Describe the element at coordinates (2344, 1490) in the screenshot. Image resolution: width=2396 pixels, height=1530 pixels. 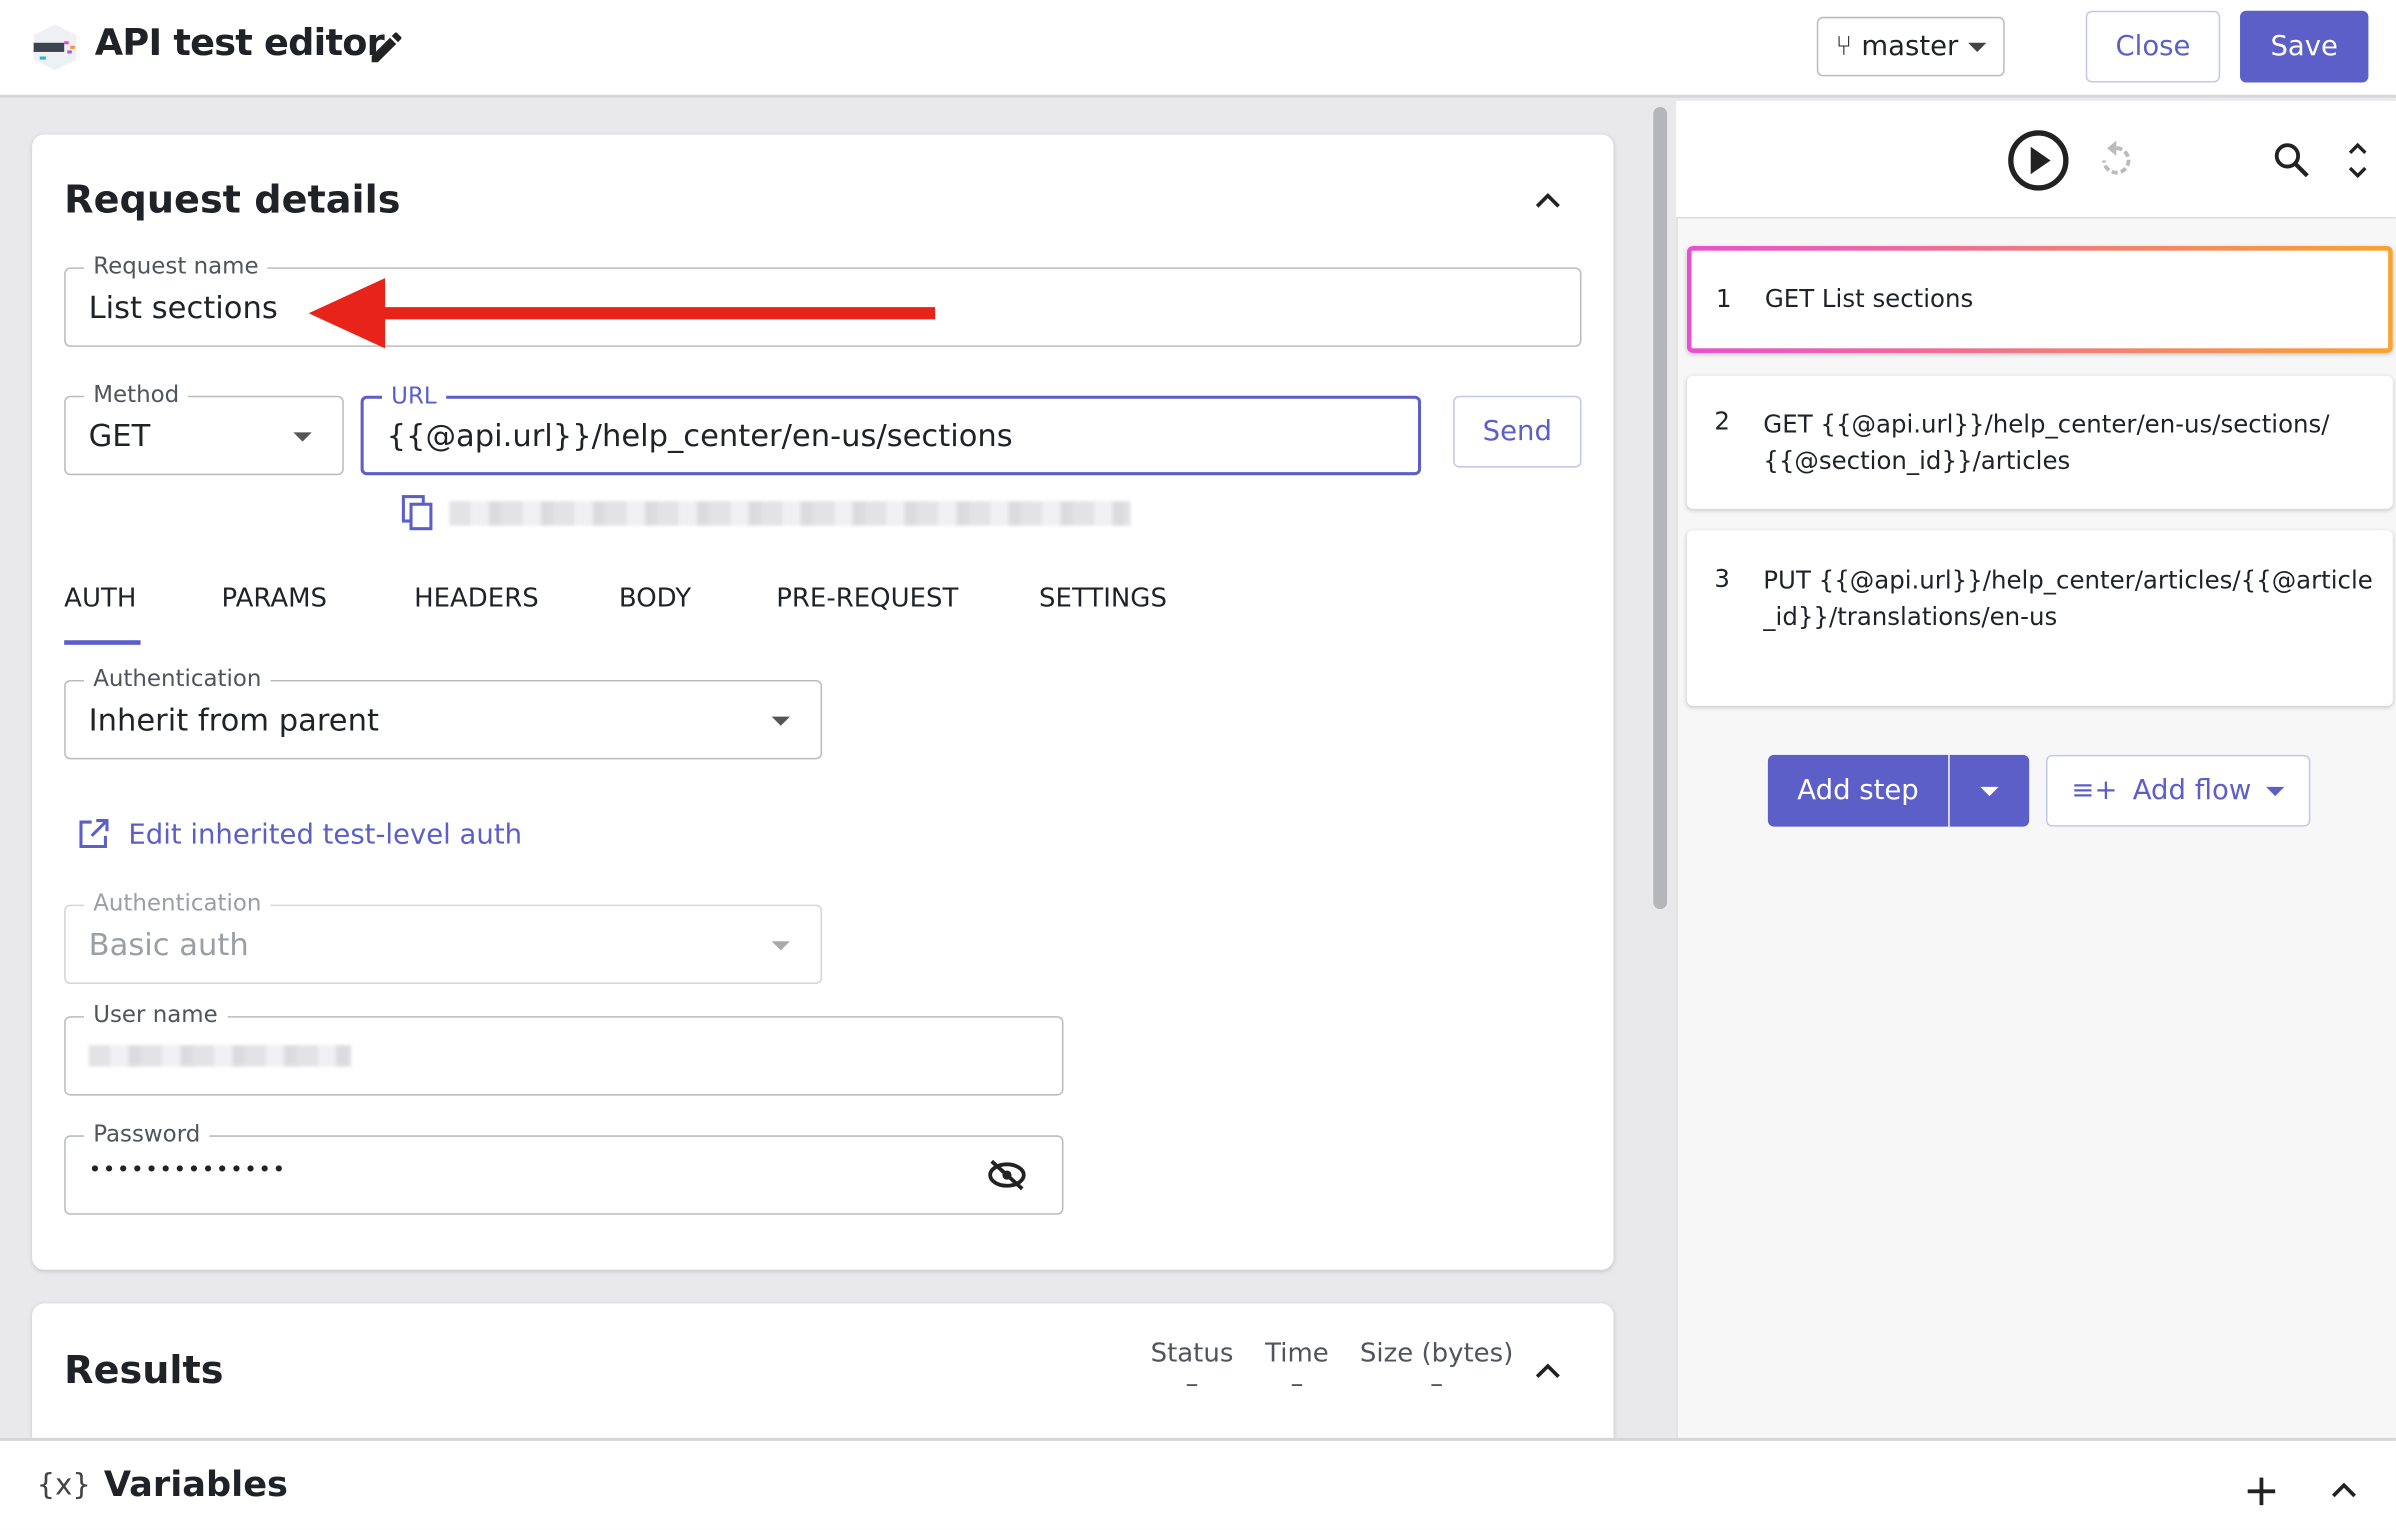
I see `expand-chevron-up-icon` at that location.